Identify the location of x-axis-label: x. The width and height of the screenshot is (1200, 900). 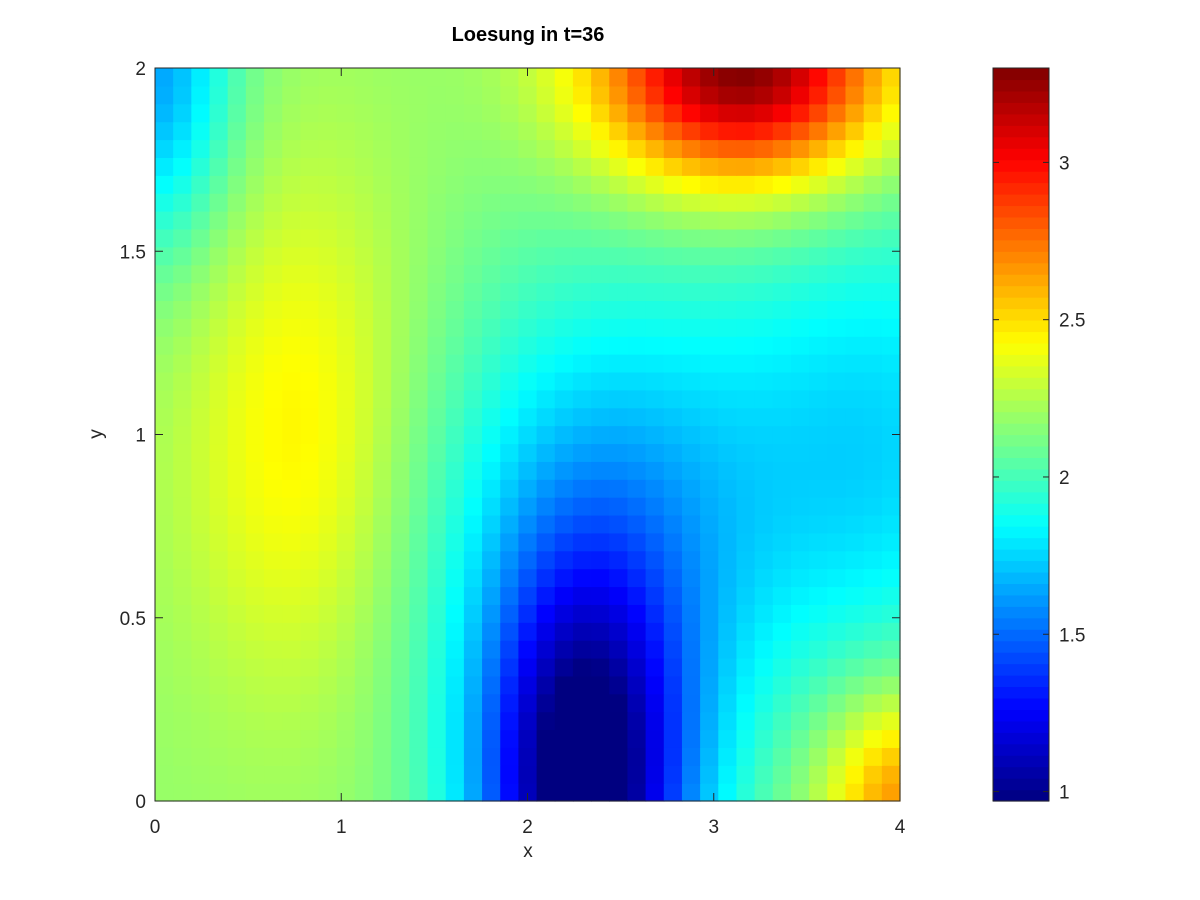
(528, 851).